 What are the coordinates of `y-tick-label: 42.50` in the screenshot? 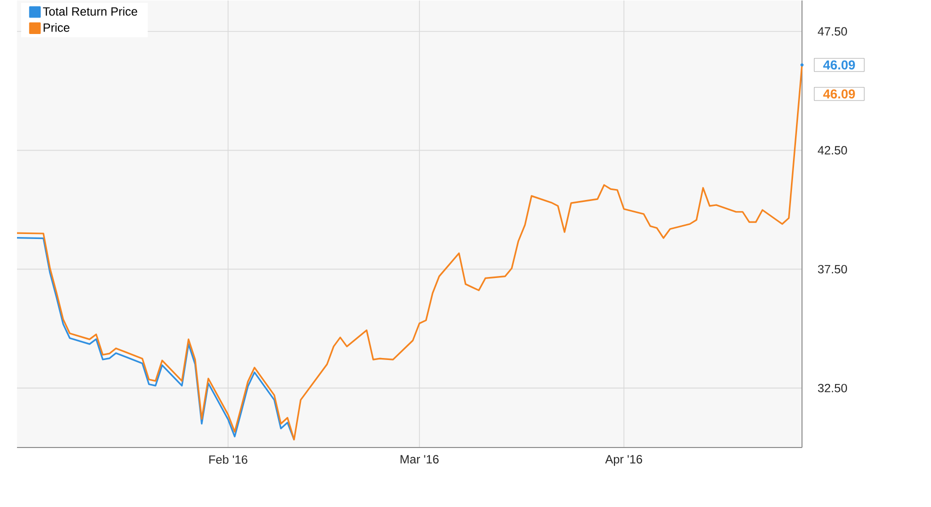 It's located at (832, 150).